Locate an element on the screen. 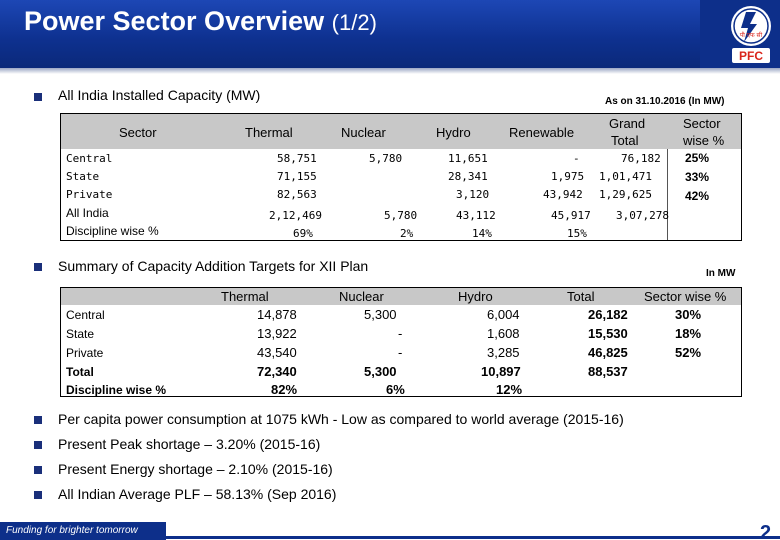 The height and width of the screenshot is (540, 780). cell-thermal: 43,540 is located at coordinates (277, 352).